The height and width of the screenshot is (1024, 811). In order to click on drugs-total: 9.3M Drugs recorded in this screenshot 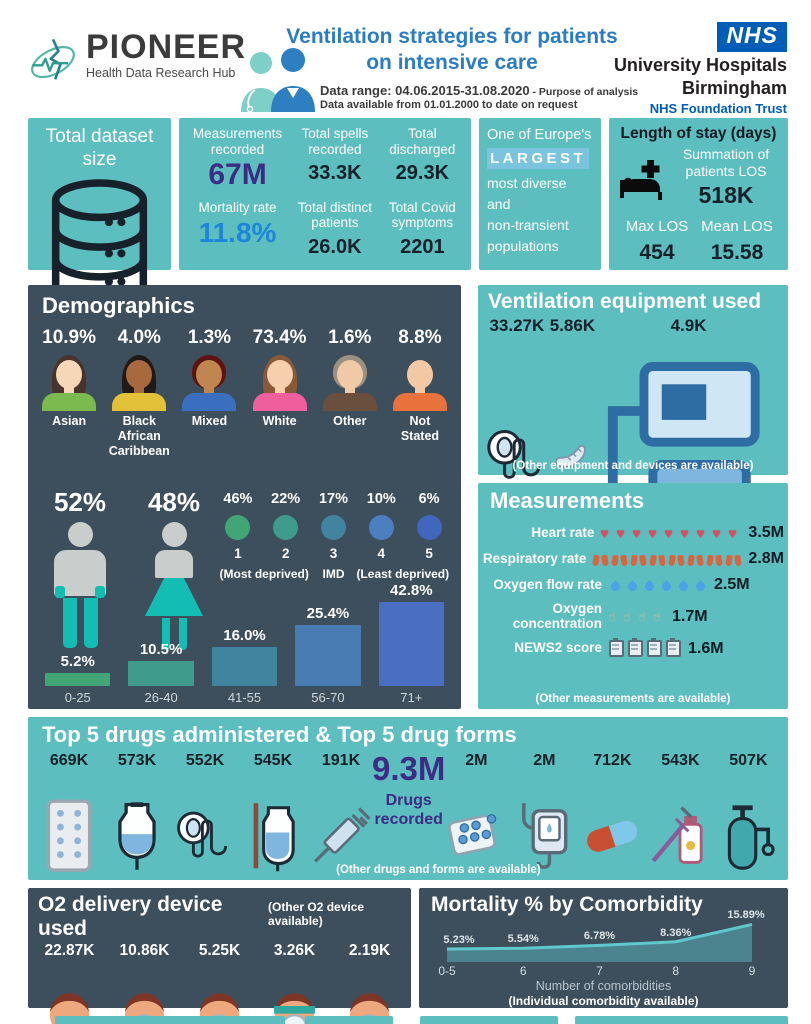, I will do `click(408, 817)`.